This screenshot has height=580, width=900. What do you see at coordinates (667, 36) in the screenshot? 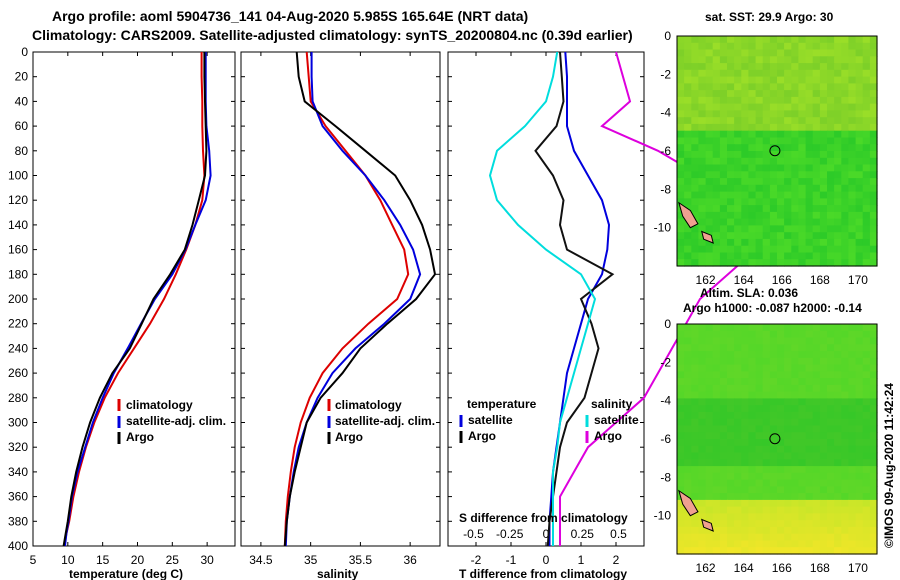
I see `map-y-tick-label: 0` at bounding box center [667, 36].